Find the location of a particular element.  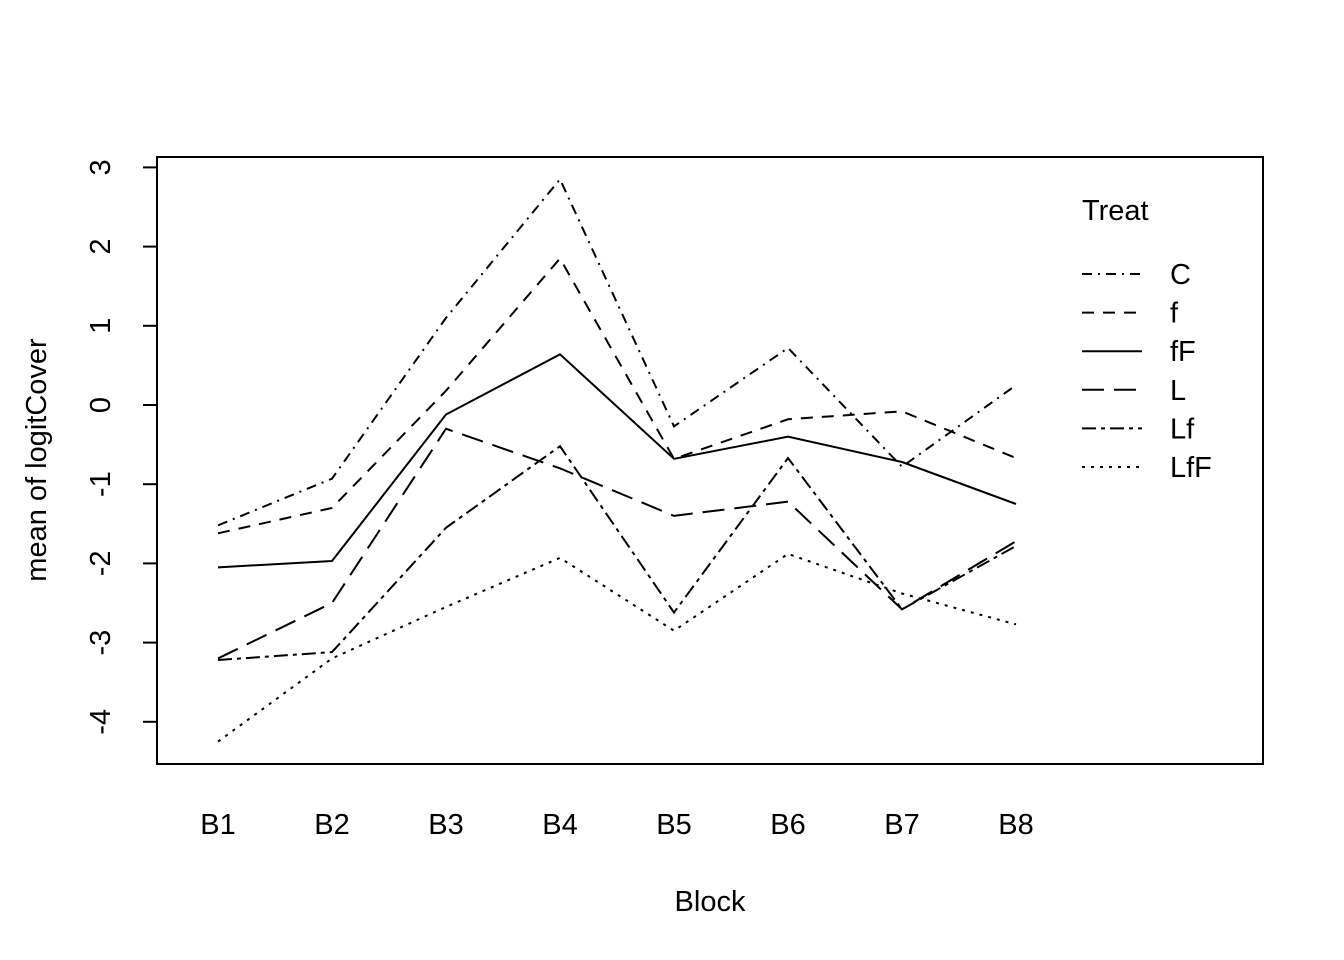

x-axis-labels: B1 B2 B3 B4 B5 B6 B7 B8 is located at coordinates (616, 825).